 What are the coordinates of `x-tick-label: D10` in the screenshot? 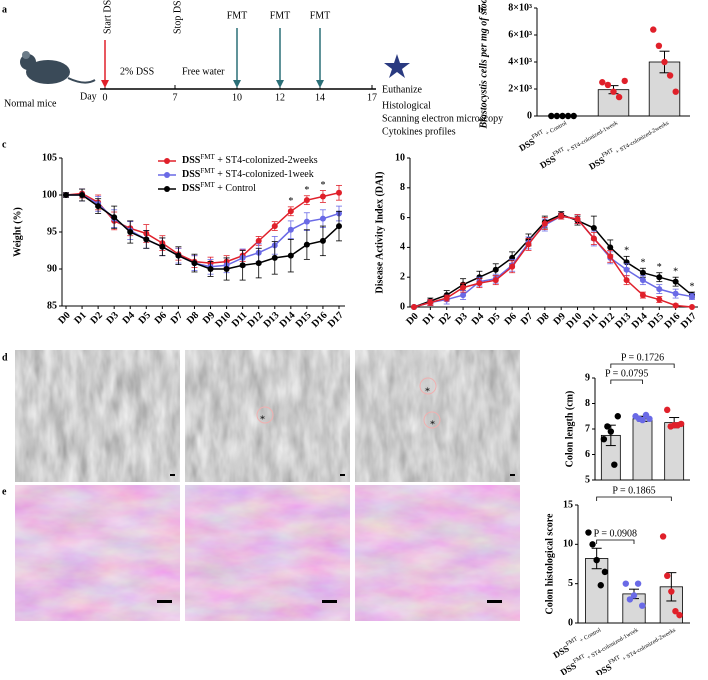 It's located at (574, 321).